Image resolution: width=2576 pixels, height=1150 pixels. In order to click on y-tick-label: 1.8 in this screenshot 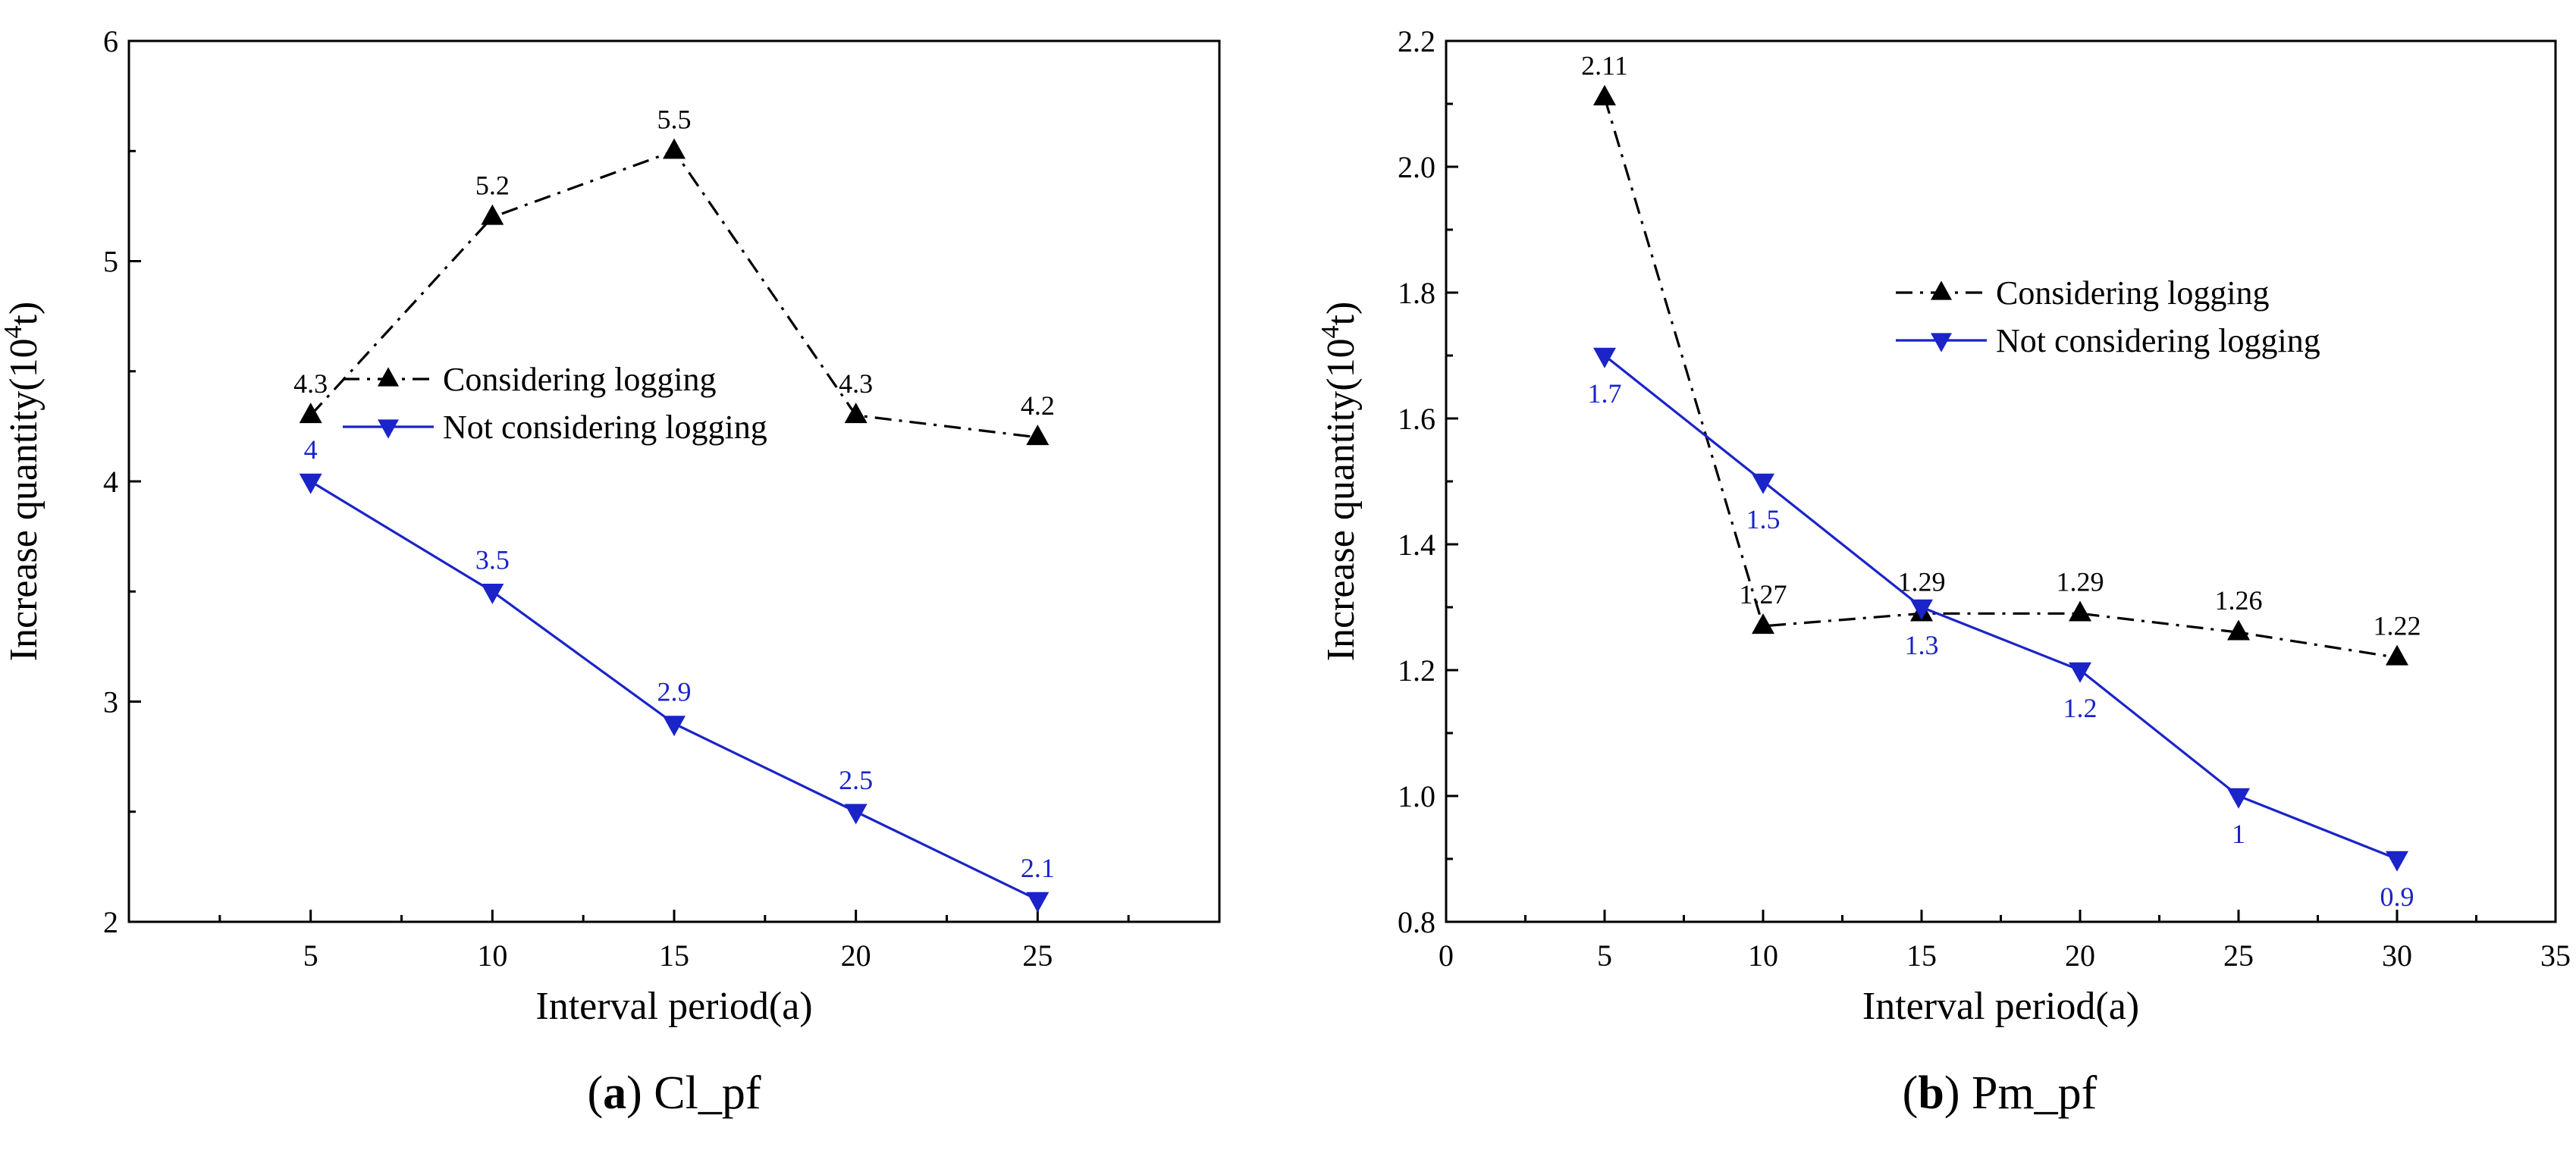, I will do `click(1416, 293)`.